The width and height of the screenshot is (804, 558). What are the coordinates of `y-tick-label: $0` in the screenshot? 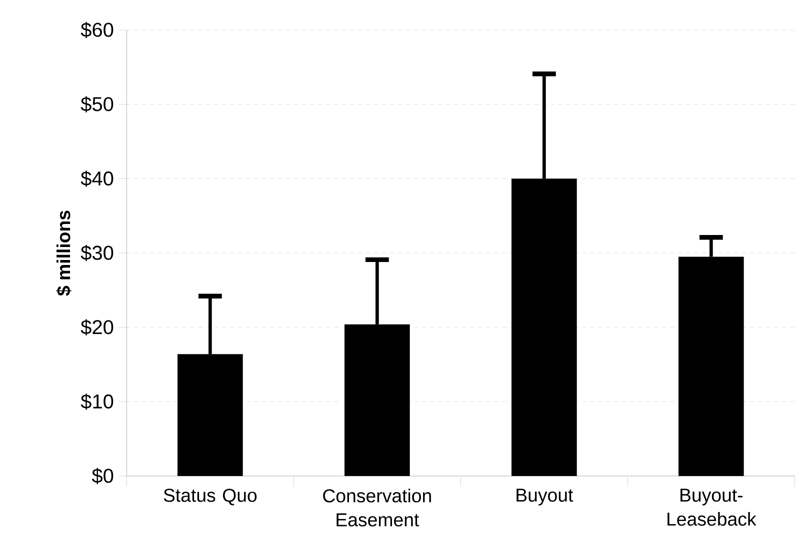 It's located at (103, 476).